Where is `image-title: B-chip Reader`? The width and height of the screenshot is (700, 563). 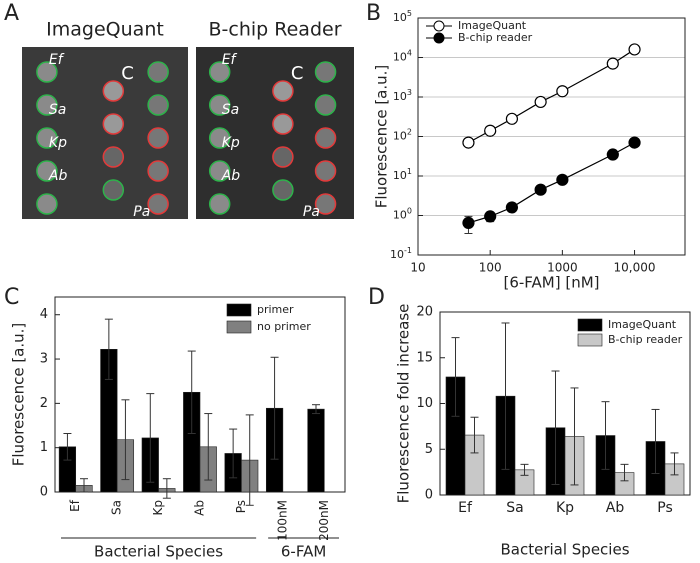 image-title: B-chip Reader is located at coordinates (275, 30).